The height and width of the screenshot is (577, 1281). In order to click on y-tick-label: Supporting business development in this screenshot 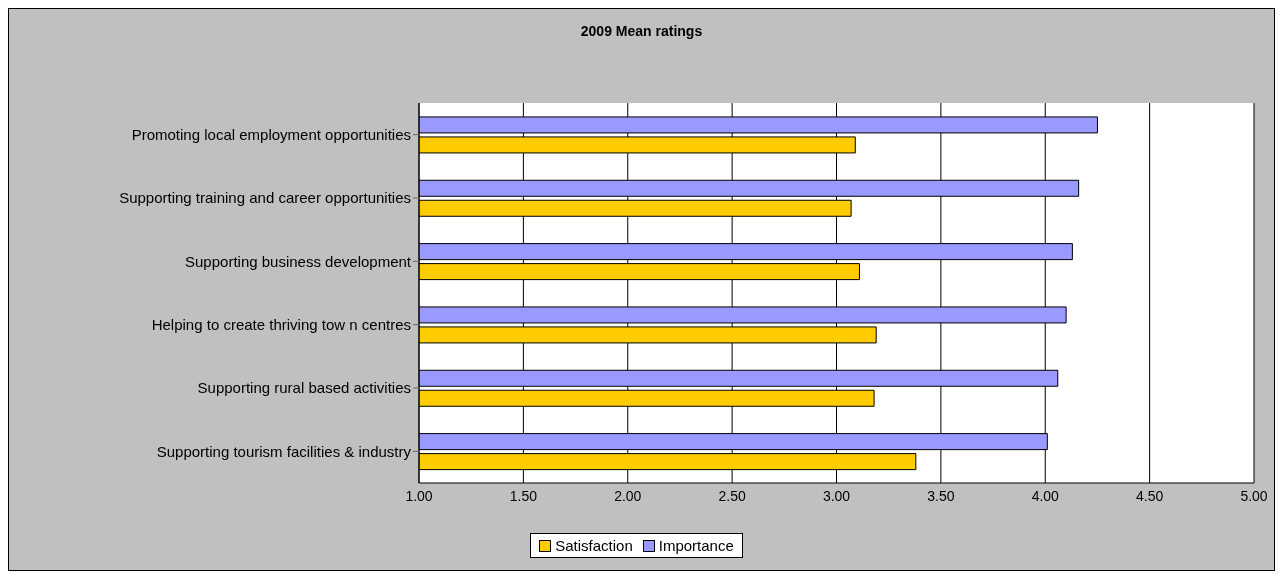, I will do `click(298, 261)`.